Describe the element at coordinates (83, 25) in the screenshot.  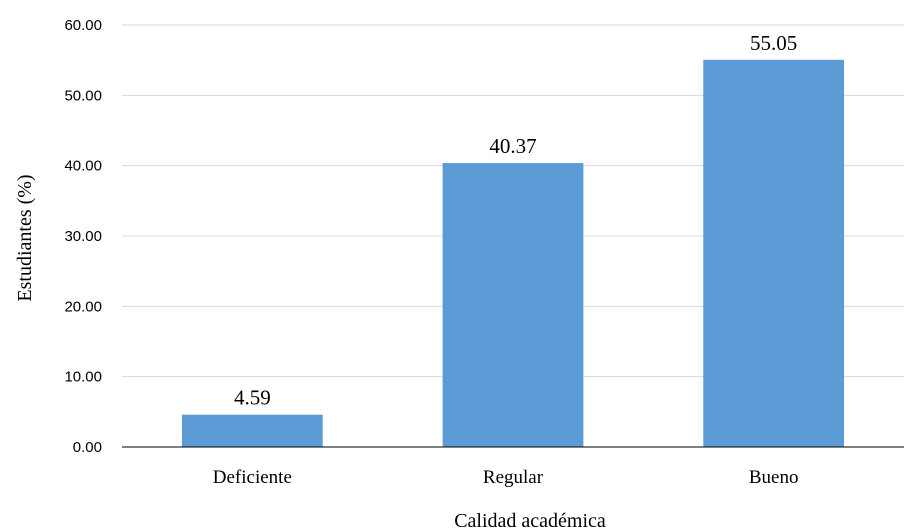
I see `y-tick-label: 60.00` at that location.